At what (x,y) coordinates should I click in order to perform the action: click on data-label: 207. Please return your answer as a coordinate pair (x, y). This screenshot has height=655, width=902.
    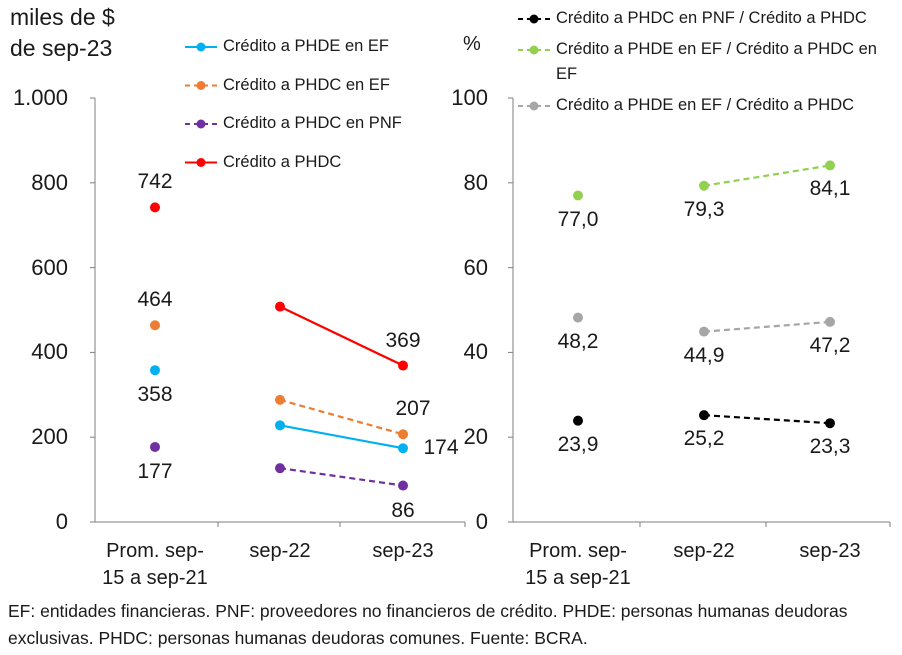
    Looking at the image, I should click on (413, 409).